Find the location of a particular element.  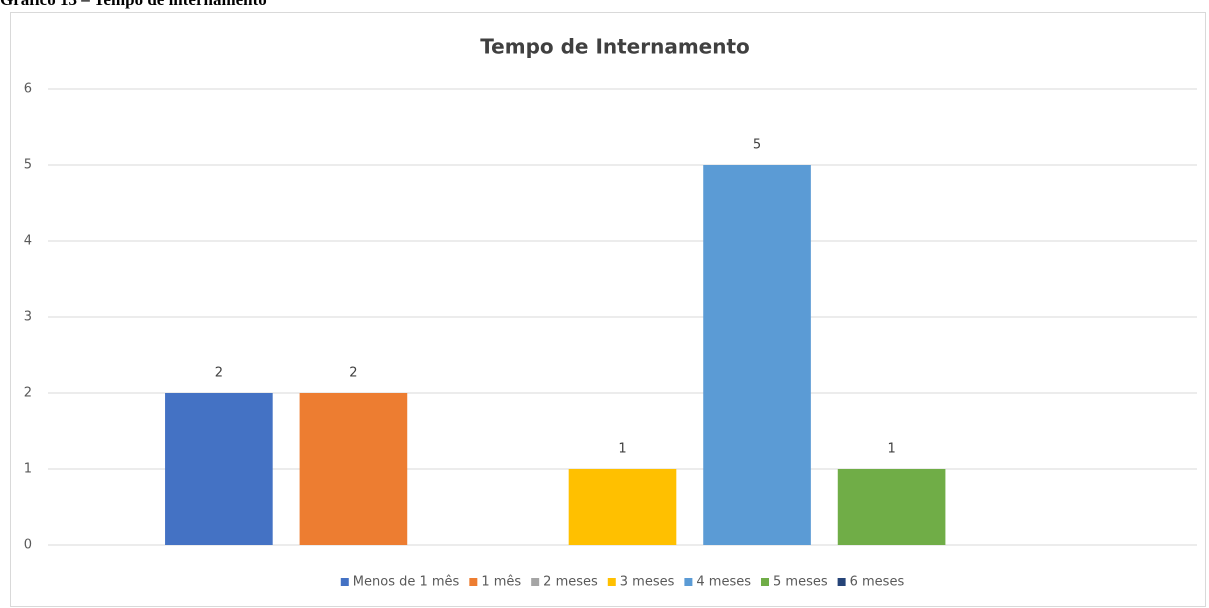

y-tick-label: 5 is located at coordinates (28, 165).